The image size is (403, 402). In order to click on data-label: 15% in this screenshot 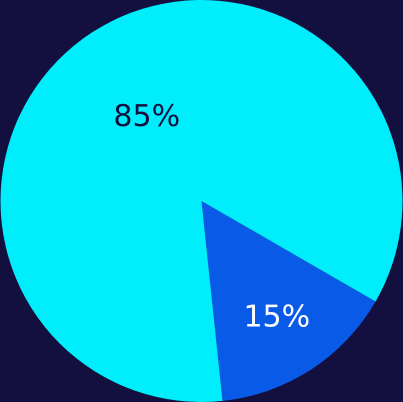, I will do `click(276, 316)`.